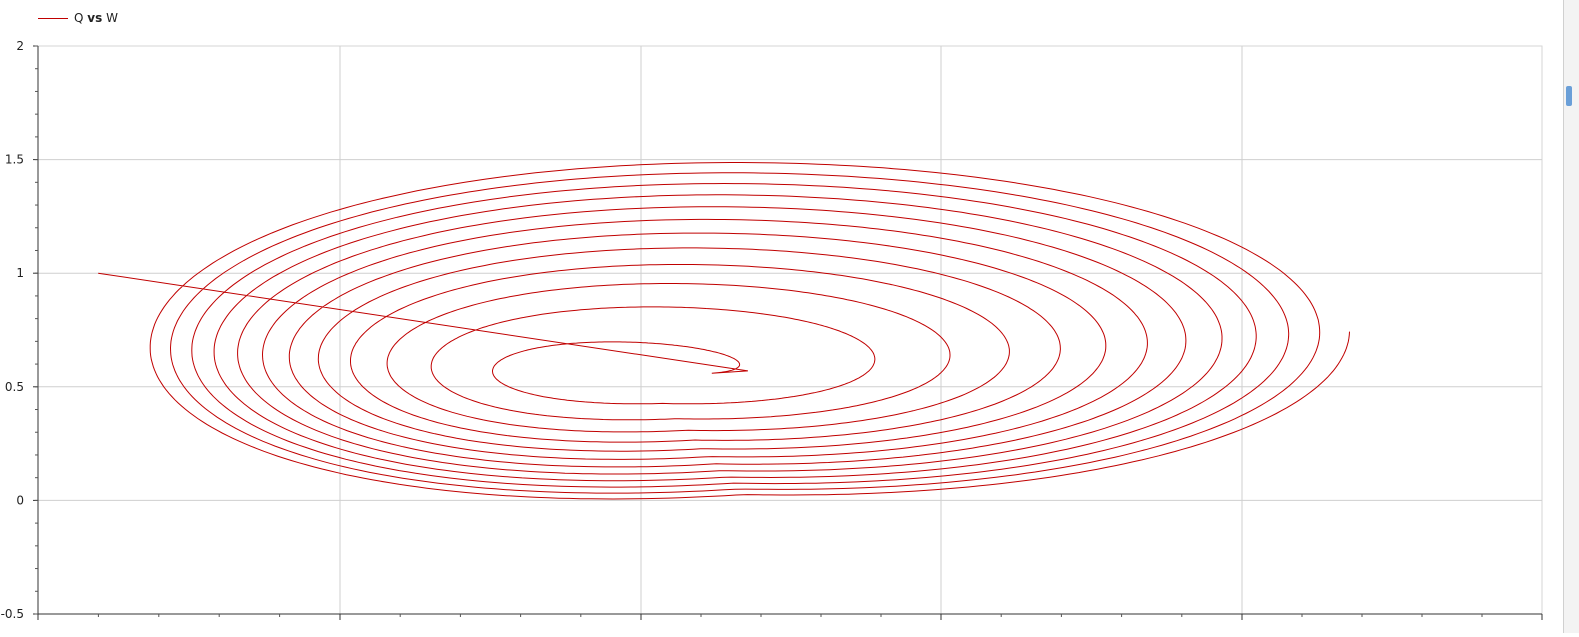  What do you see at coordinates (12, 614) in the screenshot?
I see `y-tick-label: -0.5` at bounding box center [12, 614].